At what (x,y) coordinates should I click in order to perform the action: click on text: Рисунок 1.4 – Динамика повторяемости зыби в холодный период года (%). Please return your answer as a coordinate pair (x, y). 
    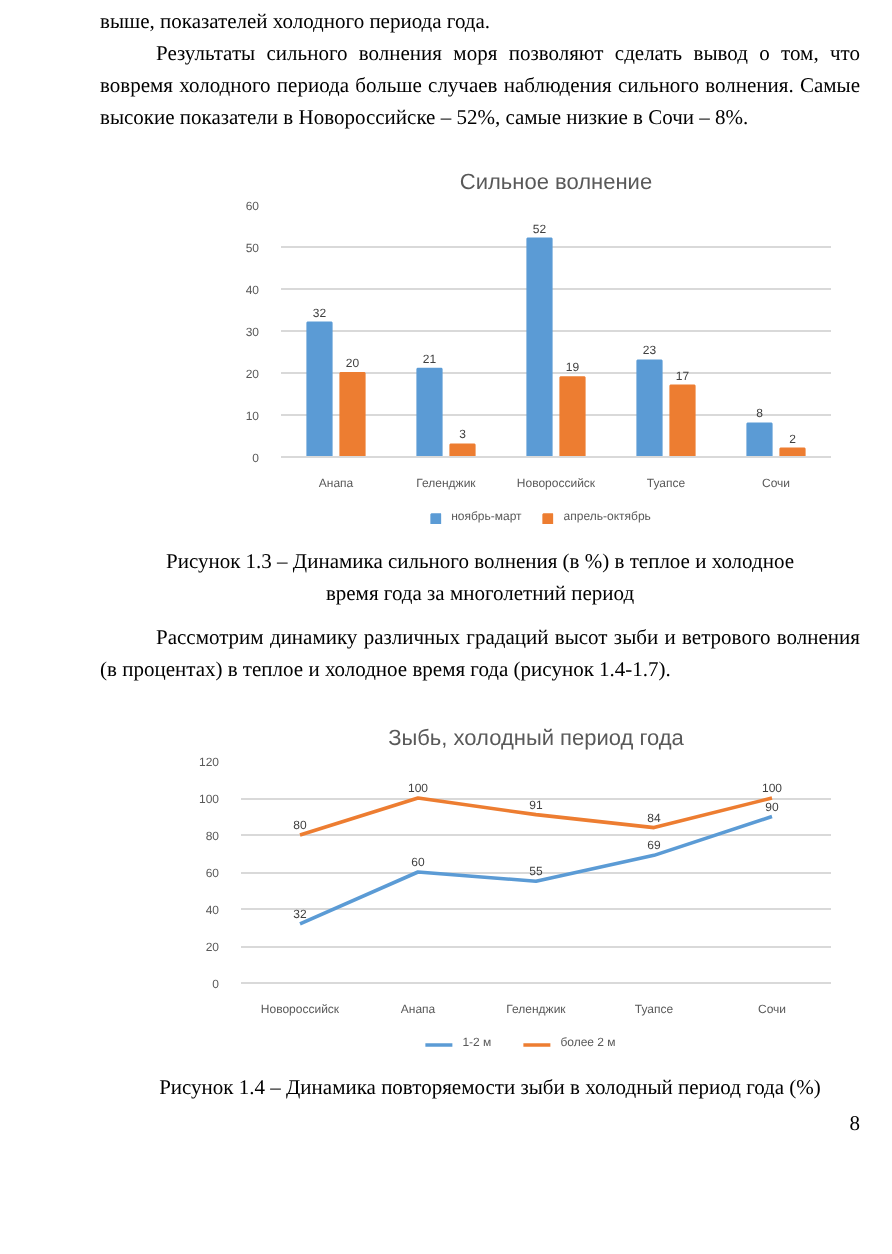
    Looking at the image, I should click on (490, 1090).